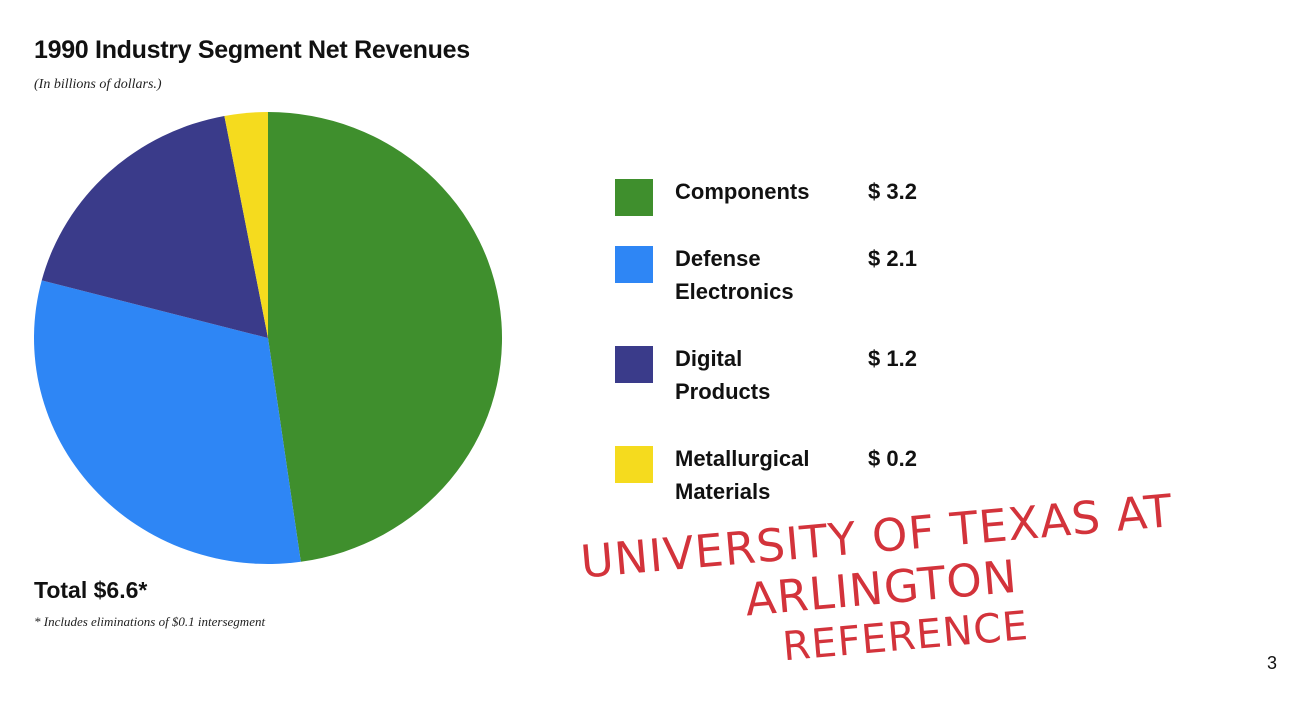  Describe the element at coordinates (252, 50) in the screenshot. I see `chart-title: 1990 Industry Segment Net Revenues` at that location.